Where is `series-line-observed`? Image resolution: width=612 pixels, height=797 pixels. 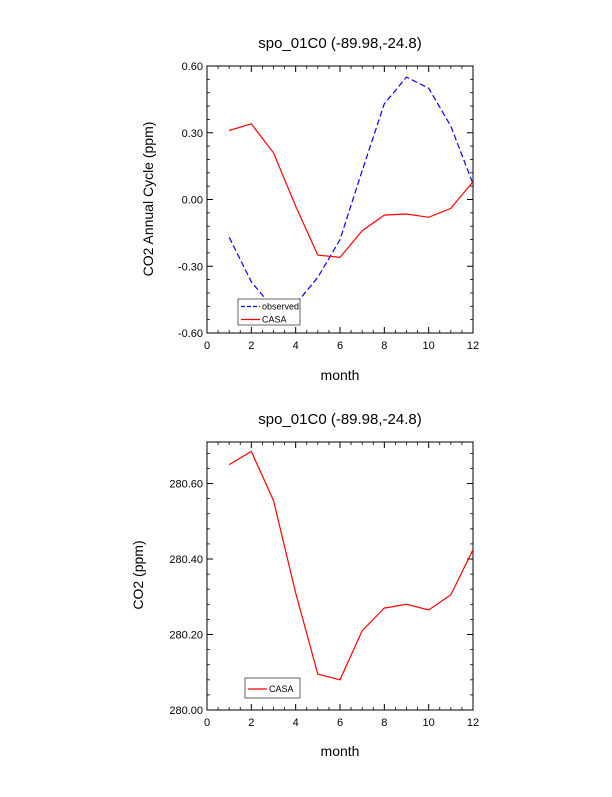 series-line-observed is located at coordinates (351, 193).